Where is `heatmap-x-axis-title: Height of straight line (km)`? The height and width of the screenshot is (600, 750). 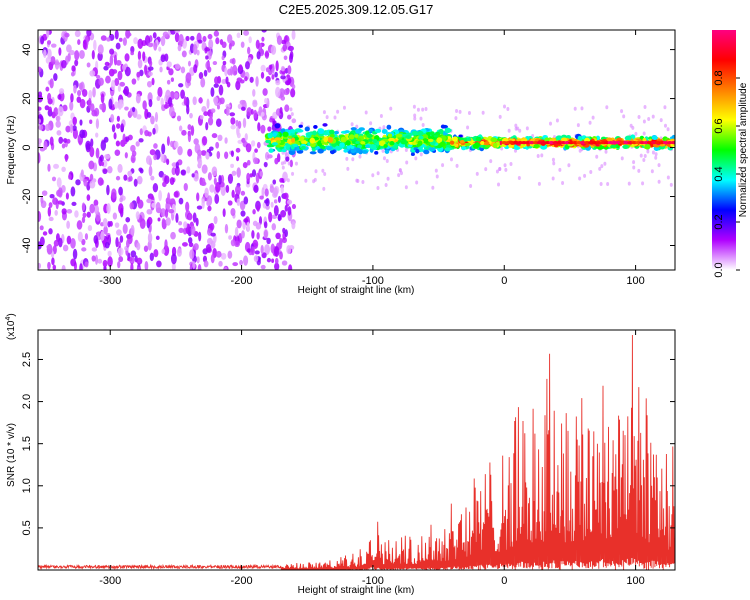
heatmap-x-axis-title: Height of straight line (km) is located at coordinates (356, 290).